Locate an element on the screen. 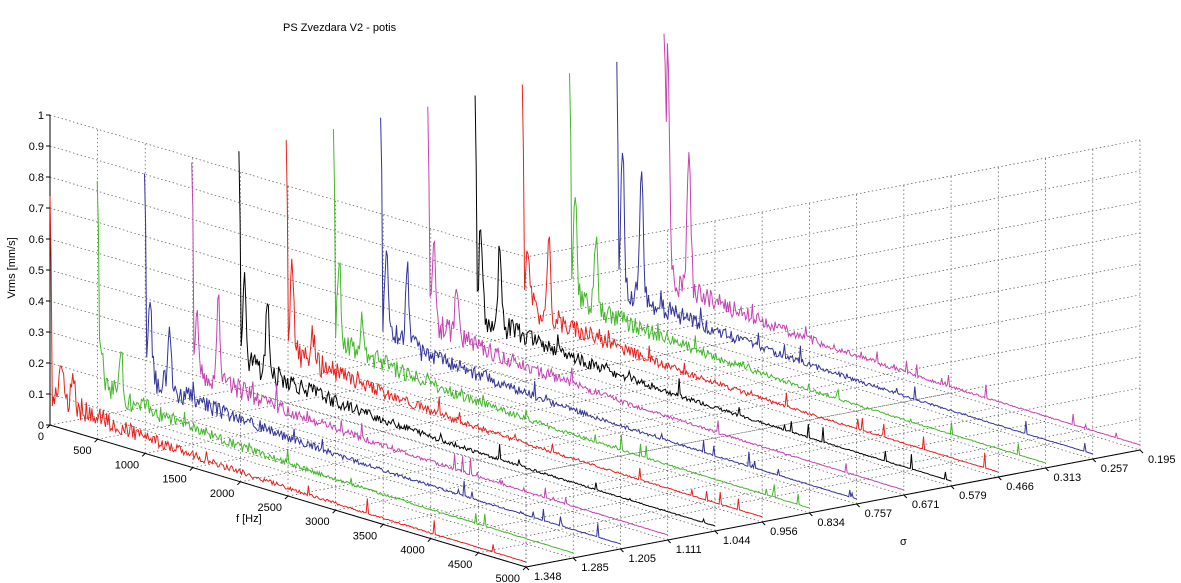 The height and width of the screenshot is (583, 1181). y-axis-label: σ is located at coordinates (903, 542).